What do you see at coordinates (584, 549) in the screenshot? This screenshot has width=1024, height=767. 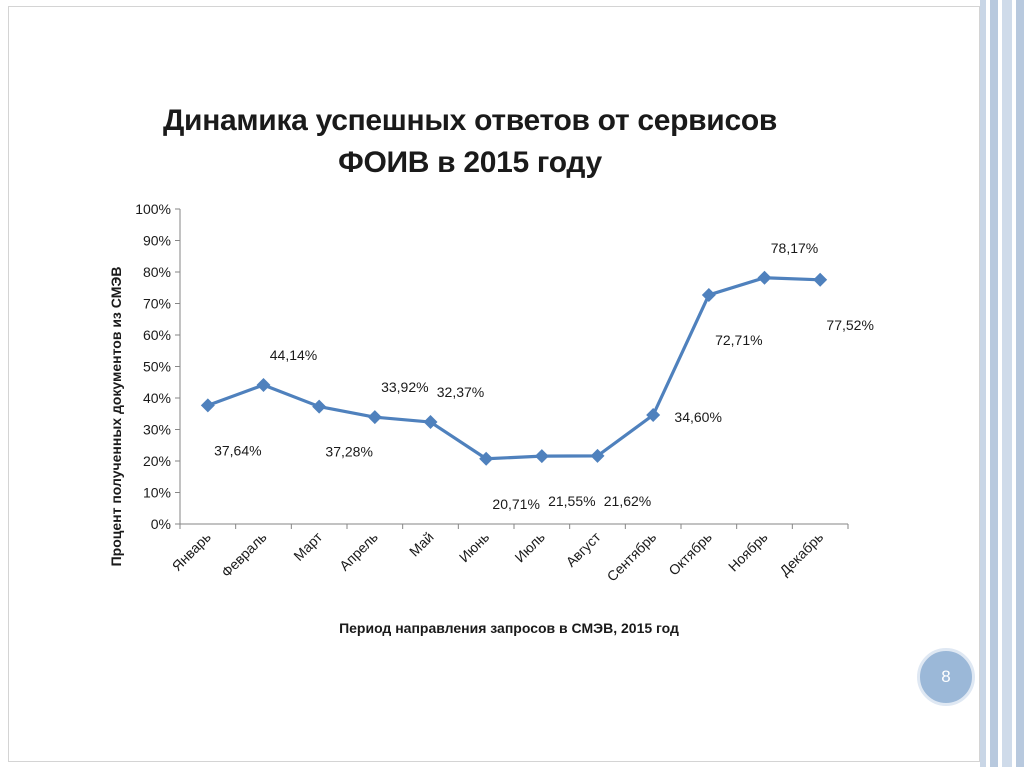 I see `x-tick-label: Август` at bounding box center [584, 549].